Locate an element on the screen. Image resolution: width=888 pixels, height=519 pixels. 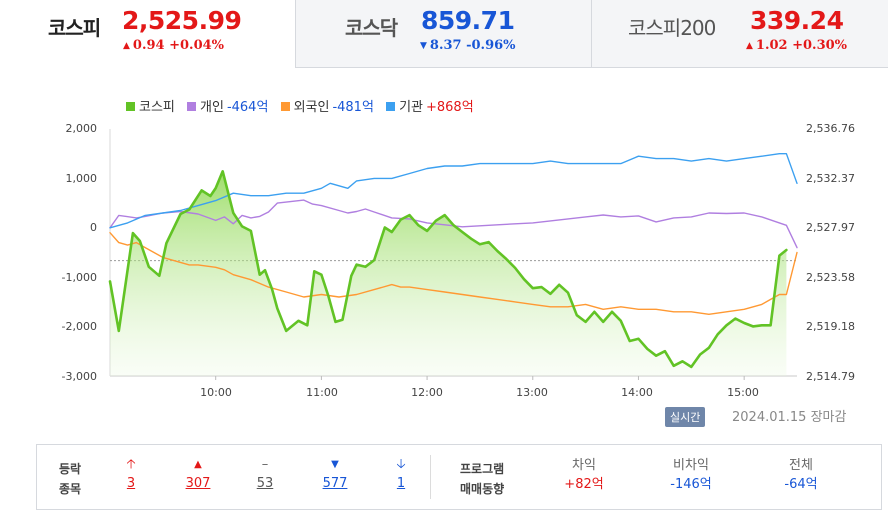
y-tick-label: -1,000 is located at coordinates (79, 277).